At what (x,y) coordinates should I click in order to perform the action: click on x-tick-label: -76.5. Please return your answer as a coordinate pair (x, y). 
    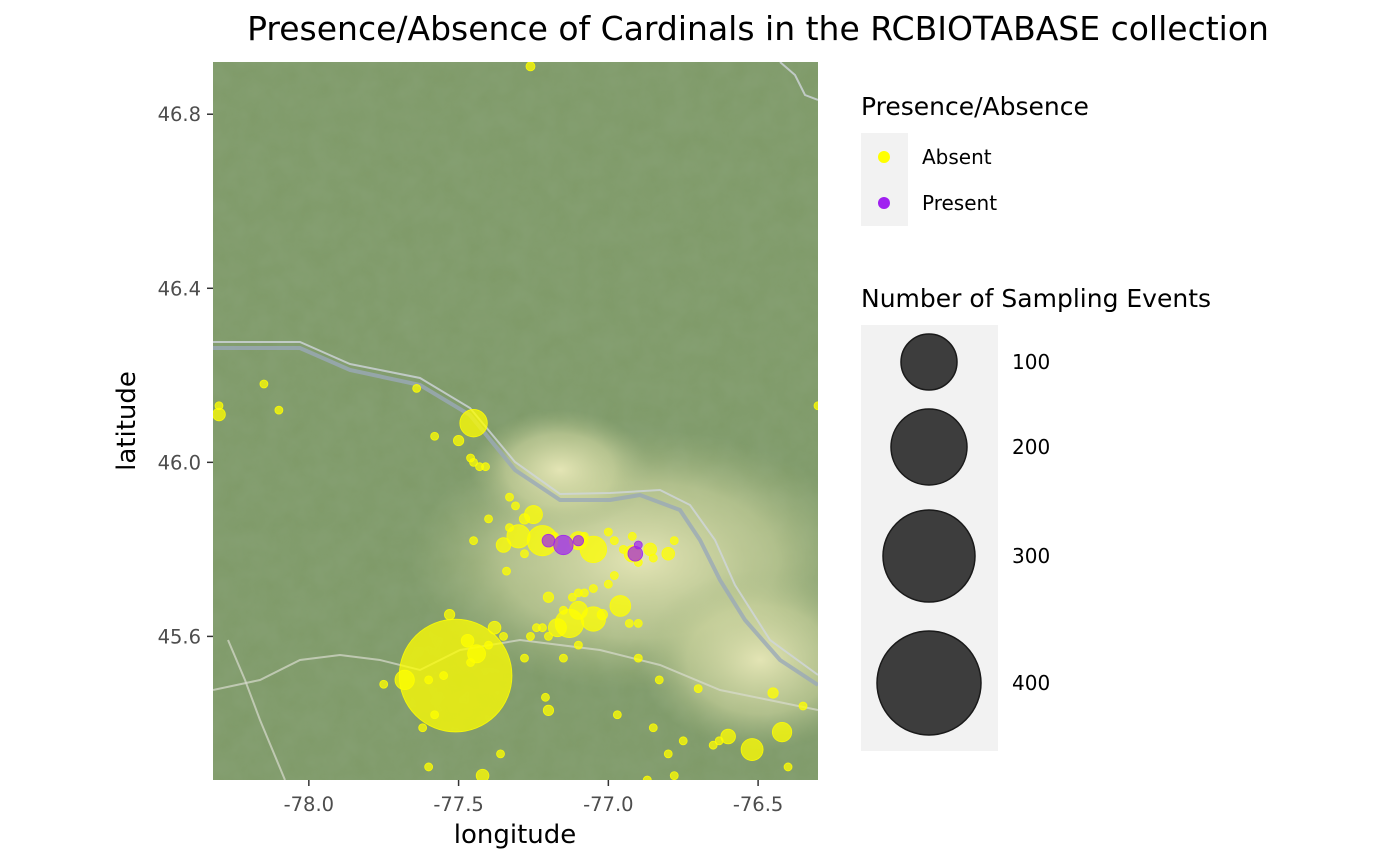
    Looking at the image, I should click on (758, 804).